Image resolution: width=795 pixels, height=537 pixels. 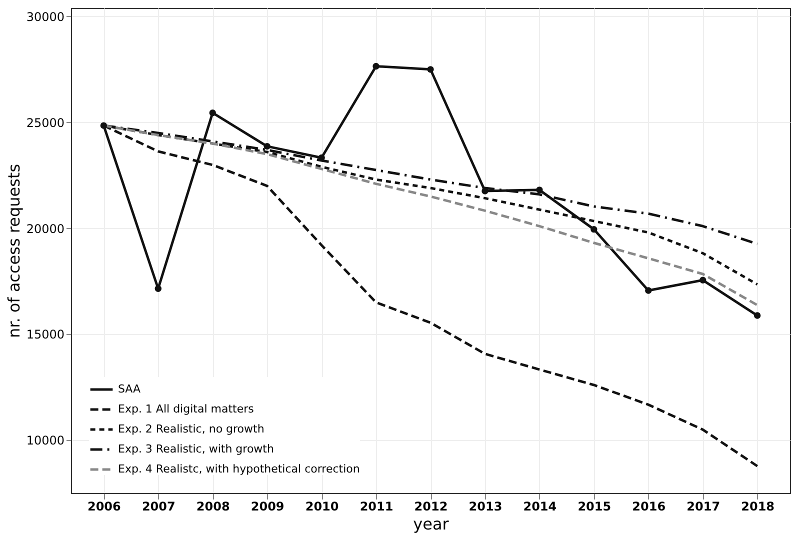 I want to click on x-tick-label: 2017, so click(x=703, y=507).